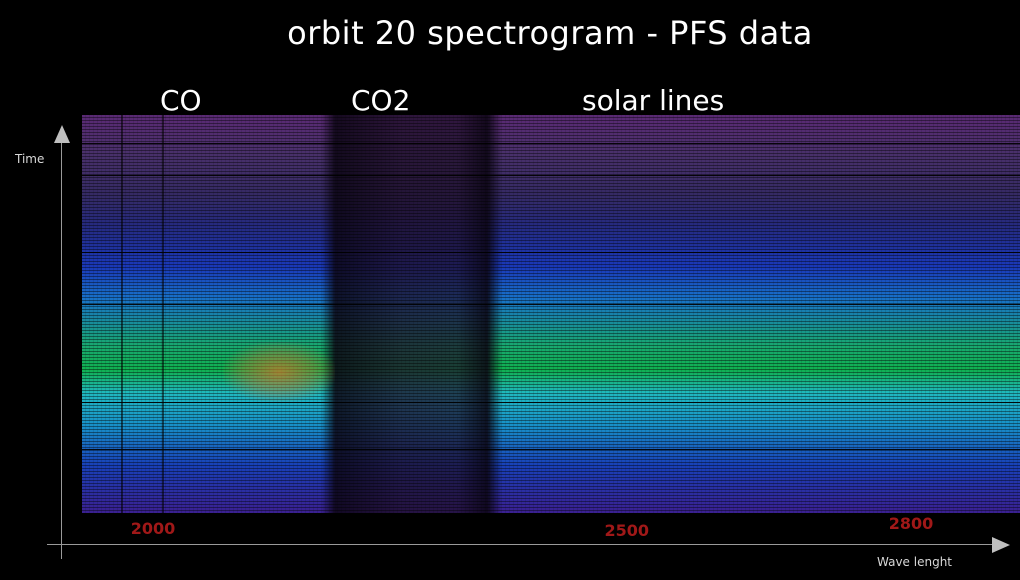 The height and width of the screenshot is (580, 1020). Describe the element at coordinates (381, 100) in the screenshot. I see `annotation-co2: CO2` at that location.